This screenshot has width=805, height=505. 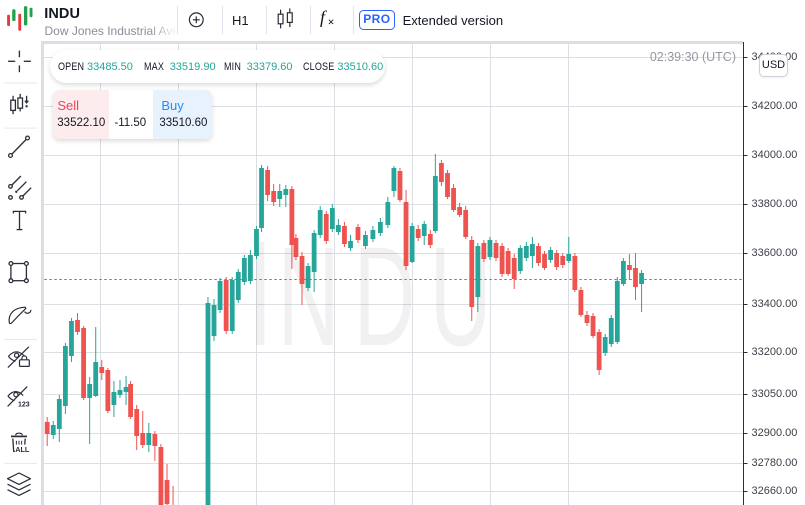 I want to click on svg-text: 123, so click(x=24, y=405).